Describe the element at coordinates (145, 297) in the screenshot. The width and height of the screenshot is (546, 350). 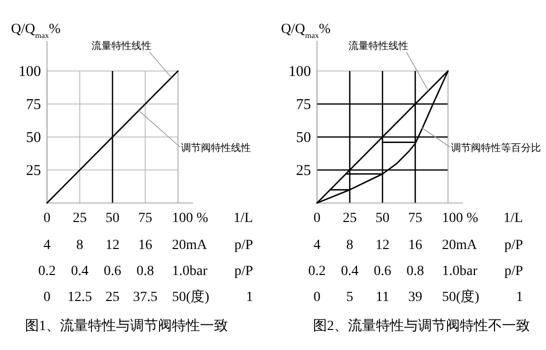
I see `text: 37.5` at that location.